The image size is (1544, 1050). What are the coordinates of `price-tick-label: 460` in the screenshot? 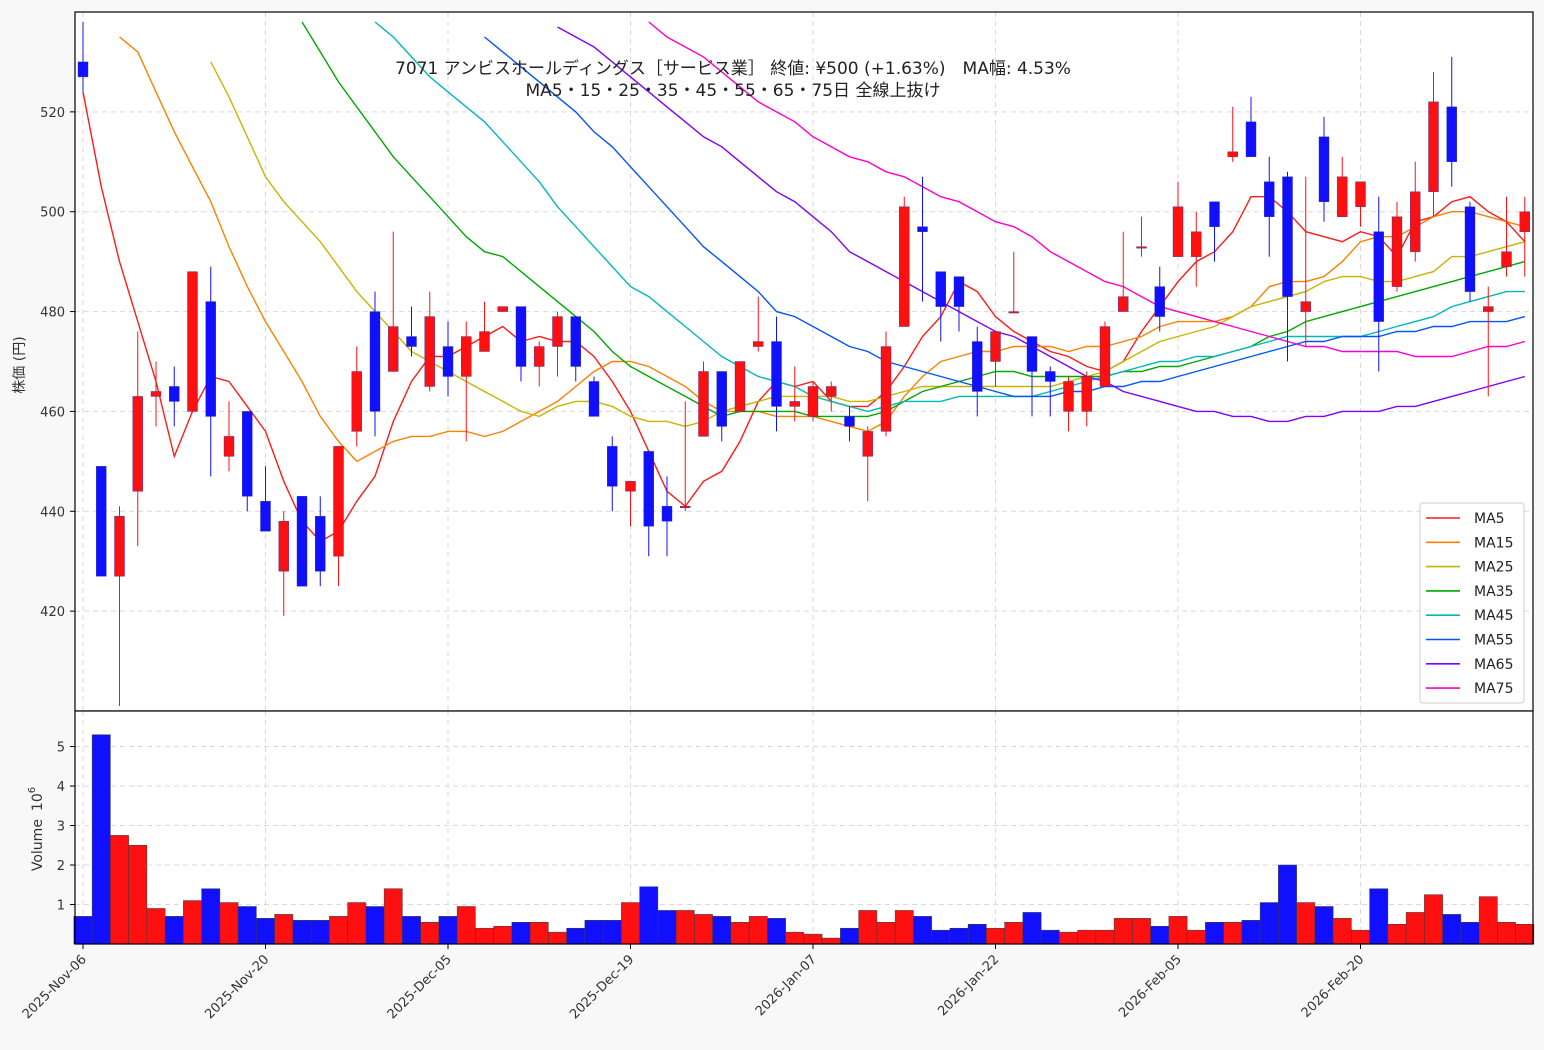 It's located at (52, 412).